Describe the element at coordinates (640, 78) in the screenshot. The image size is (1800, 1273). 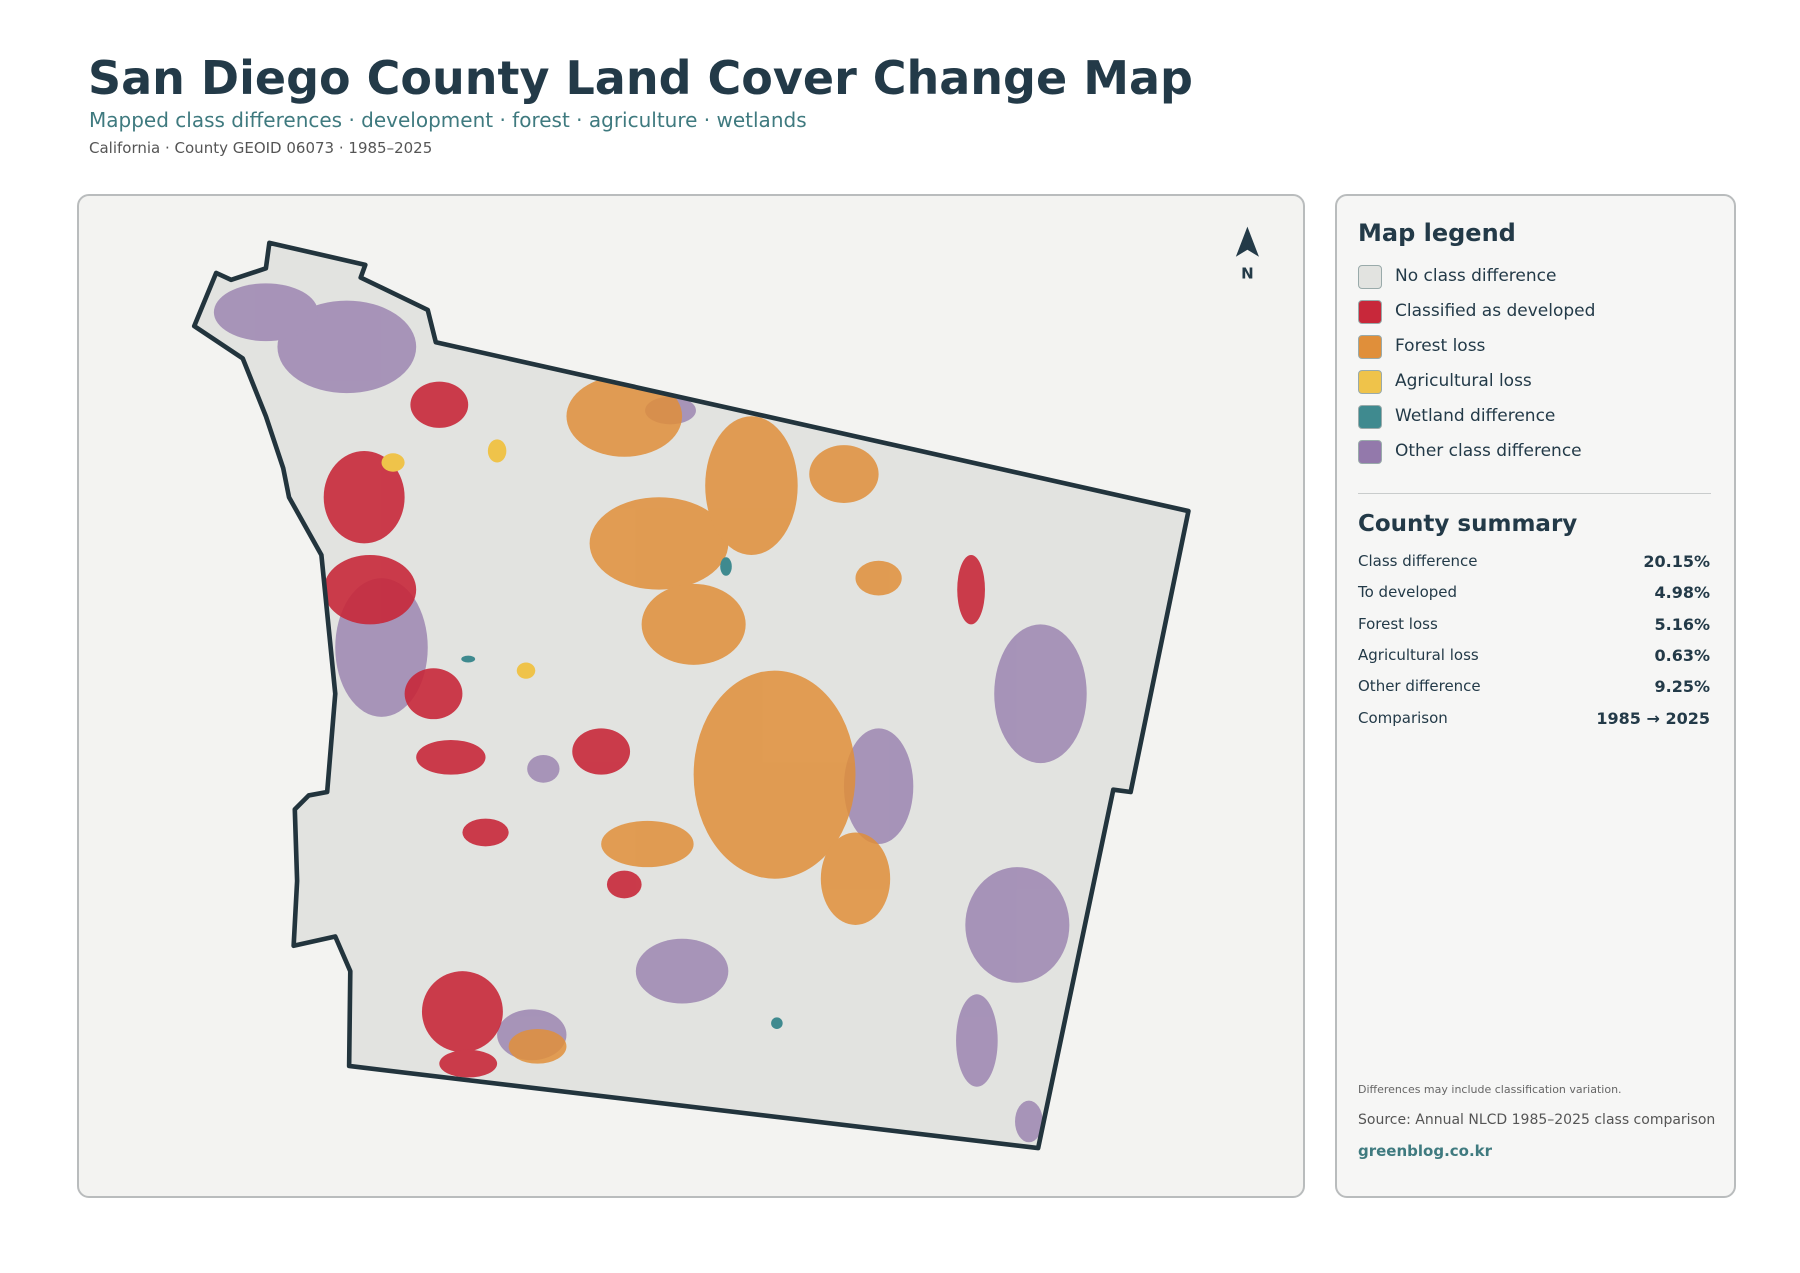
I see `title: San Diego County Land Cover Change Map` at that location.